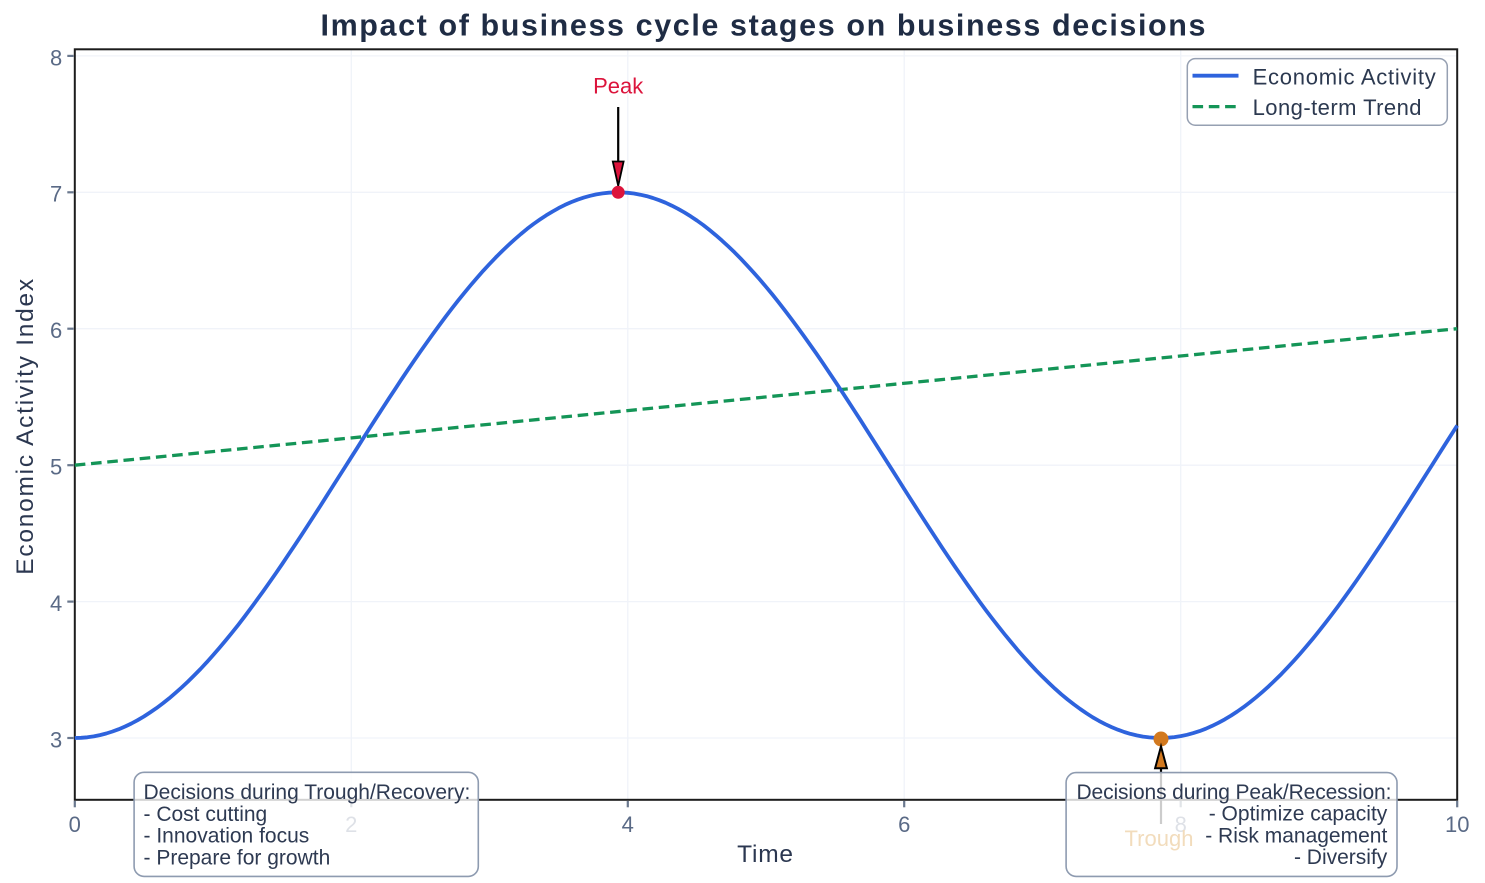  What do you see at coordinates (1159, 838) in the screenshot?
I see `svg-text: Trough` at bounding box center [1159, 838].